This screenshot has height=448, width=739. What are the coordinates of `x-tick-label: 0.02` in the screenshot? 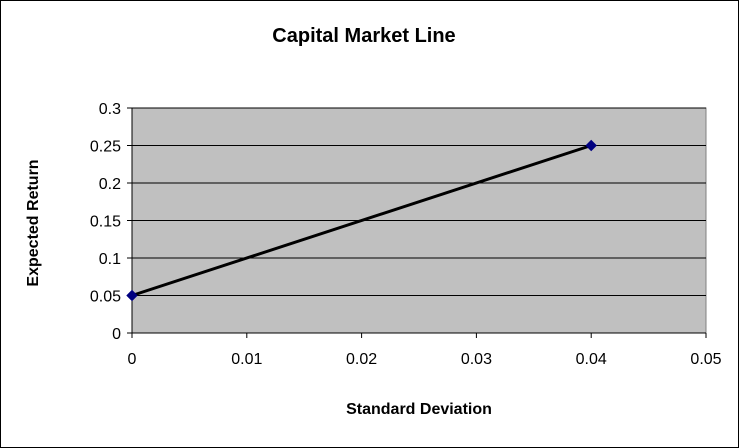 It's located at (361, 359).